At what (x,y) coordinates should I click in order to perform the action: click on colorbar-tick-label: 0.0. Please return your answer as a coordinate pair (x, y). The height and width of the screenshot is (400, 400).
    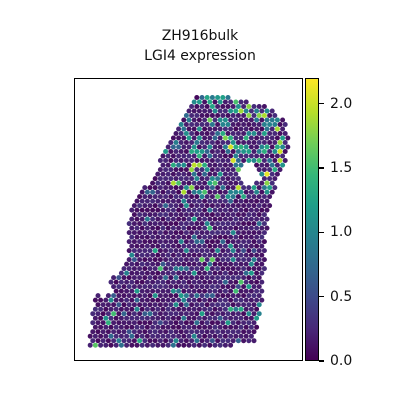
    Looking at the image, I should click on (341, 361).